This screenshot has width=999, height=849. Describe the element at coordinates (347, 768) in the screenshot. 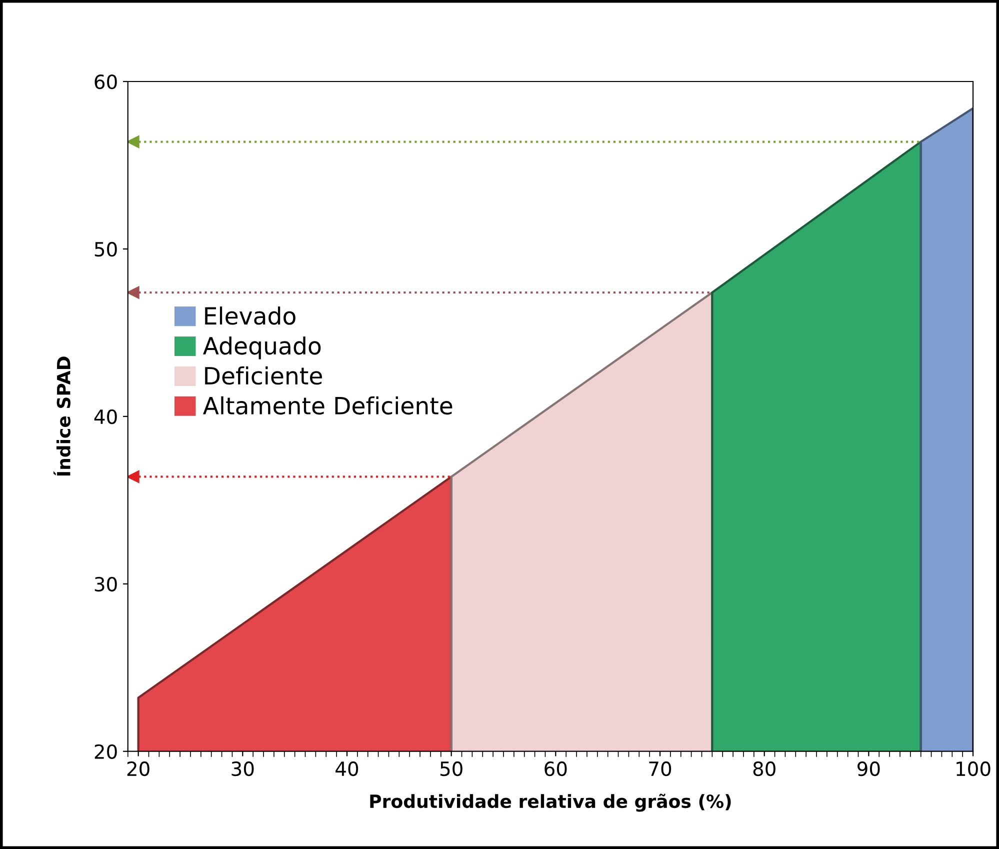

I see `x-tick-label: 40` at that location.